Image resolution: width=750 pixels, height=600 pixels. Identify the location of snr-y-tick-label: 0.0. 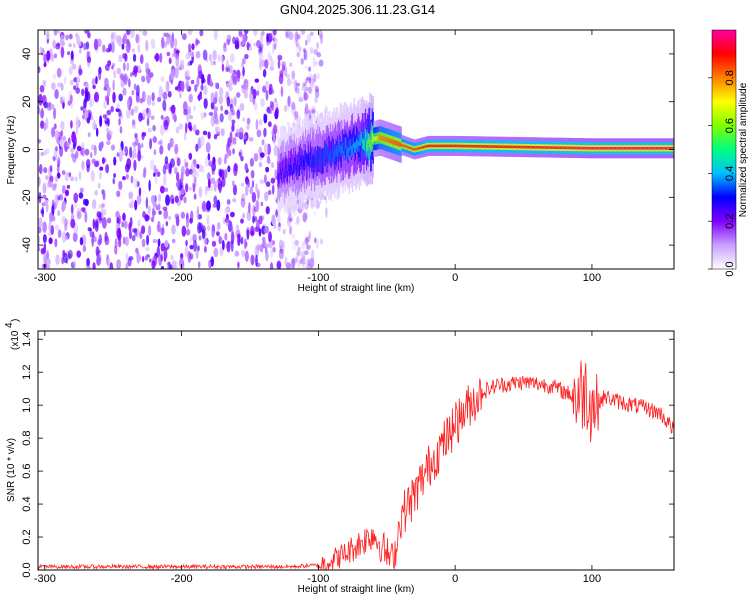
(27, 569).